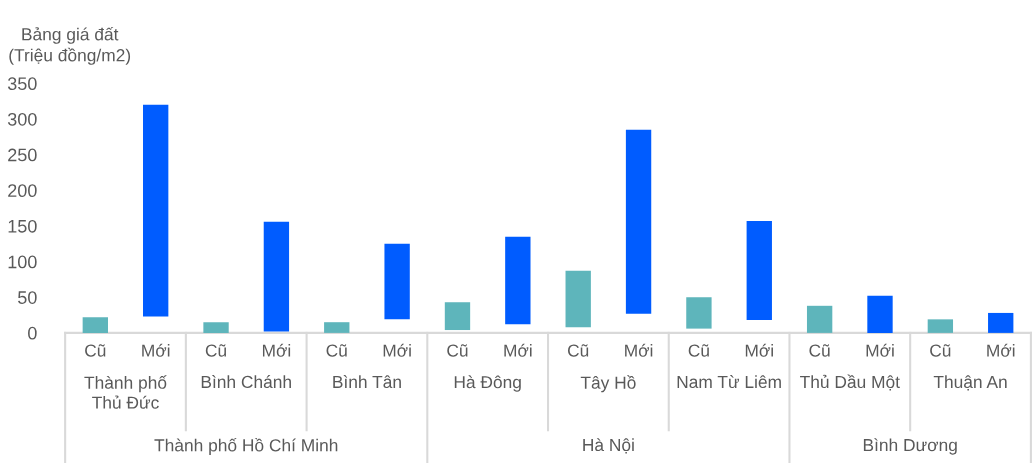  What do you see at coordinates (487, 383) in the screenshot?
I see `text: Hà Đông` at bounding box center [487, 383].